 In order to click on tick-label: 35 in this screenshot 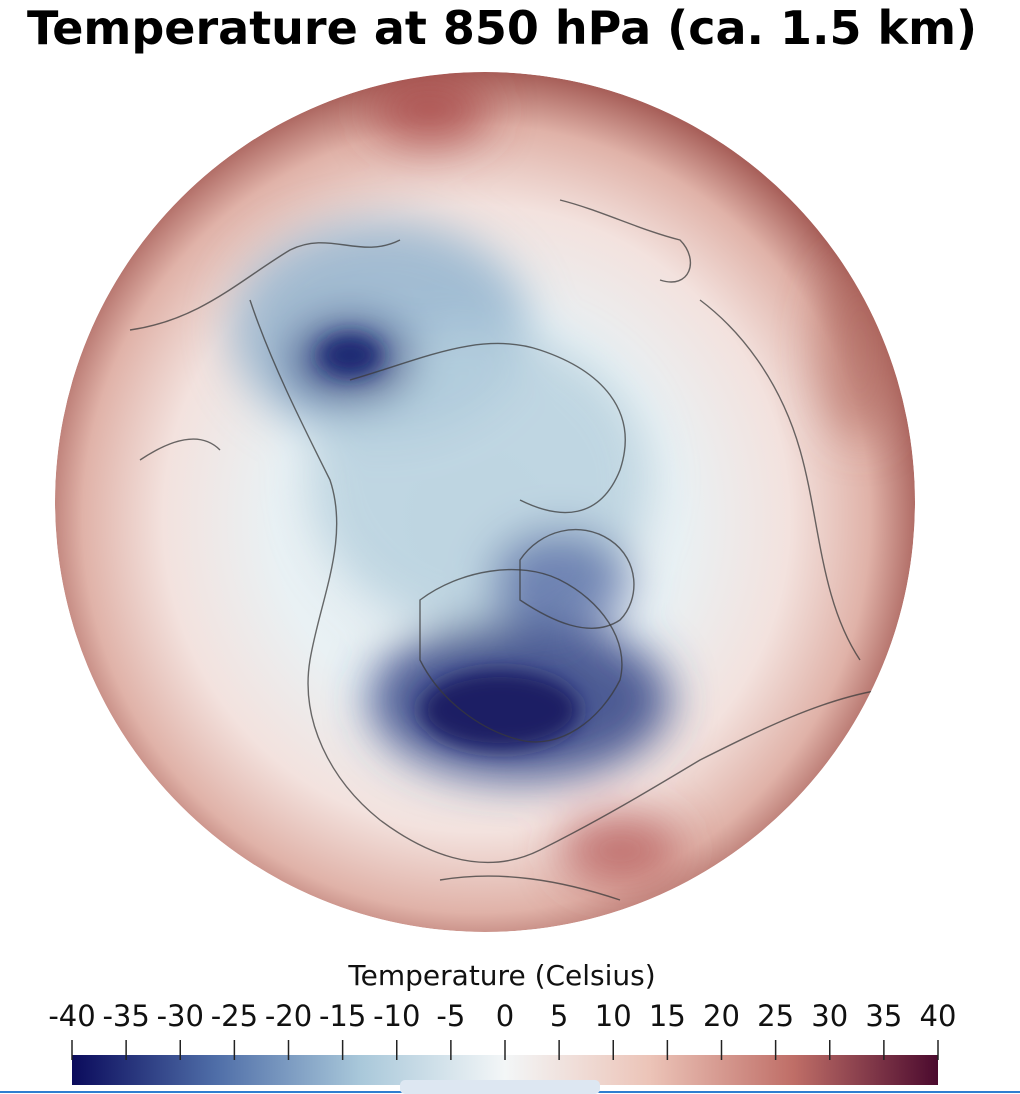, I will do `click(883, 1016)`.